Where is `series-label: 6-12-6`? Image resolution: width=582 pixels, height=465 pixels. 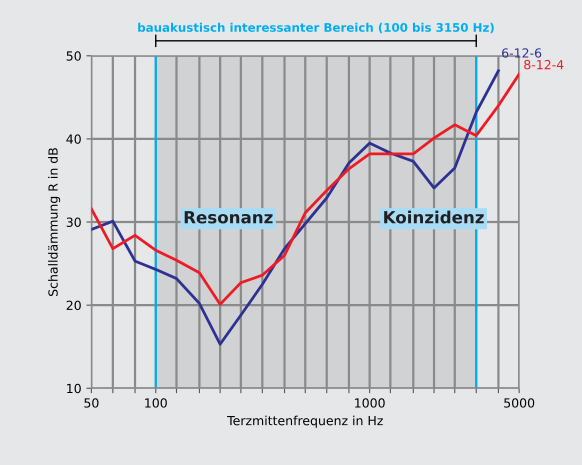 series-label: 6-12-6 is located at coordinates (522, 53).